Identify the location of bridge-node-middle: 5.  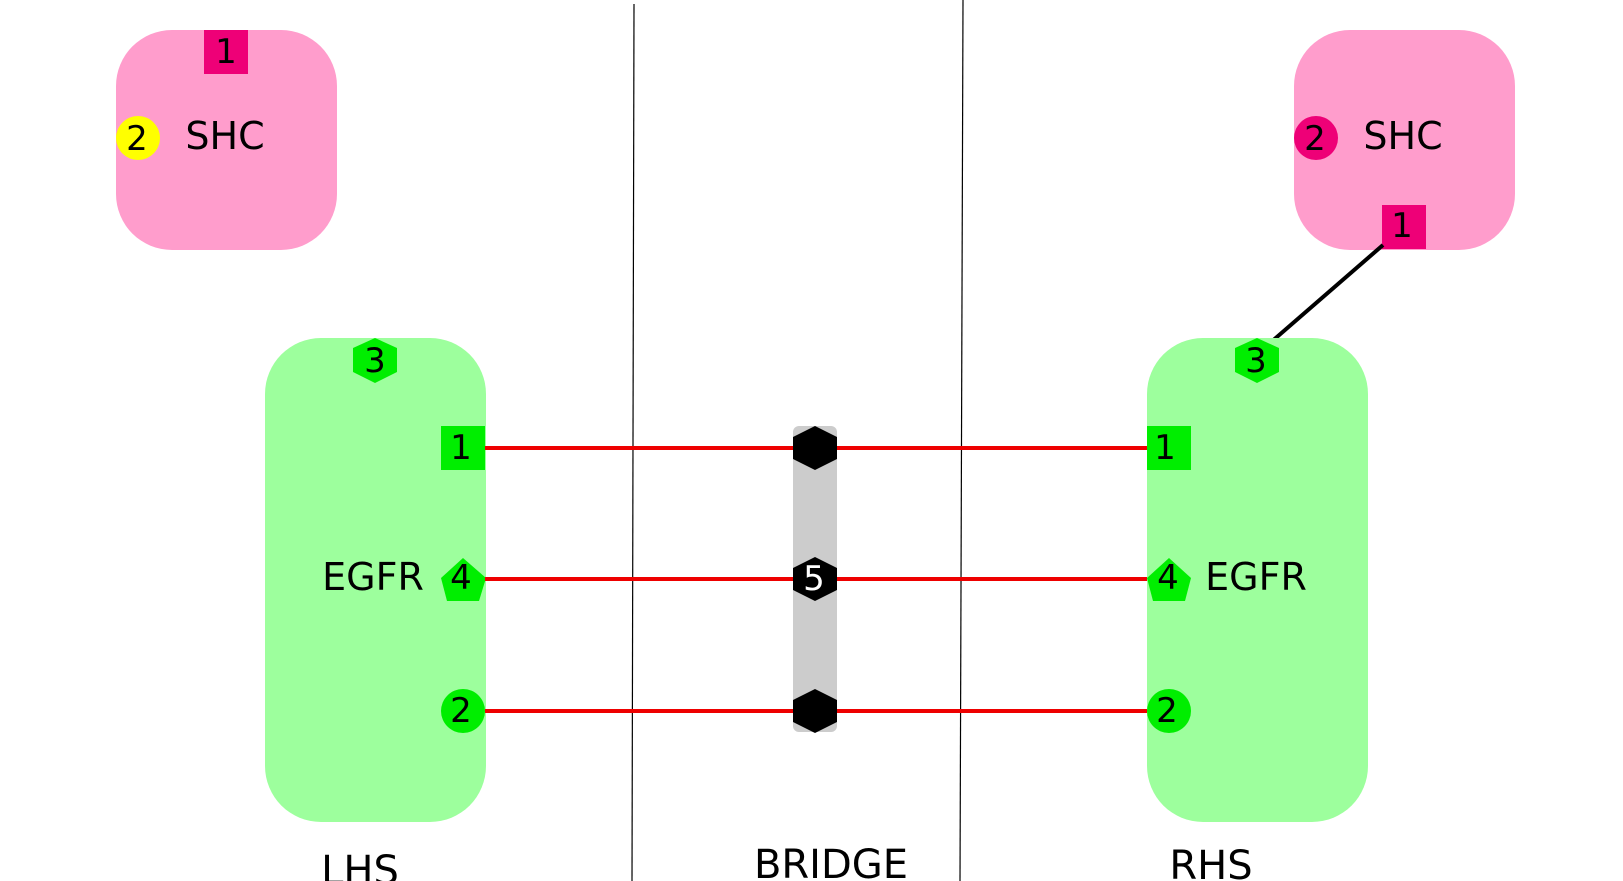
(815, 579).